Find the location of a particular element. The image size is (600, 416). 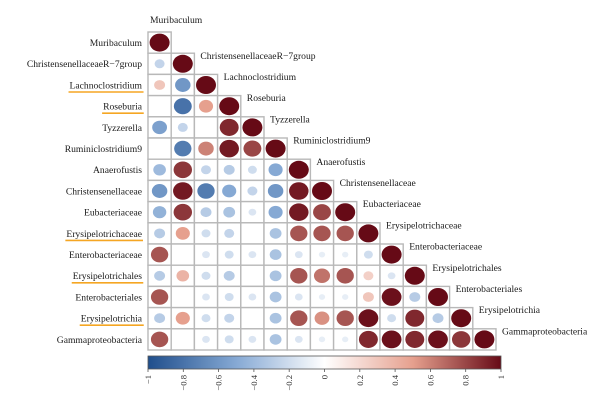

row-label: Enterobacteriaceae is located at coordinates (105, 255).